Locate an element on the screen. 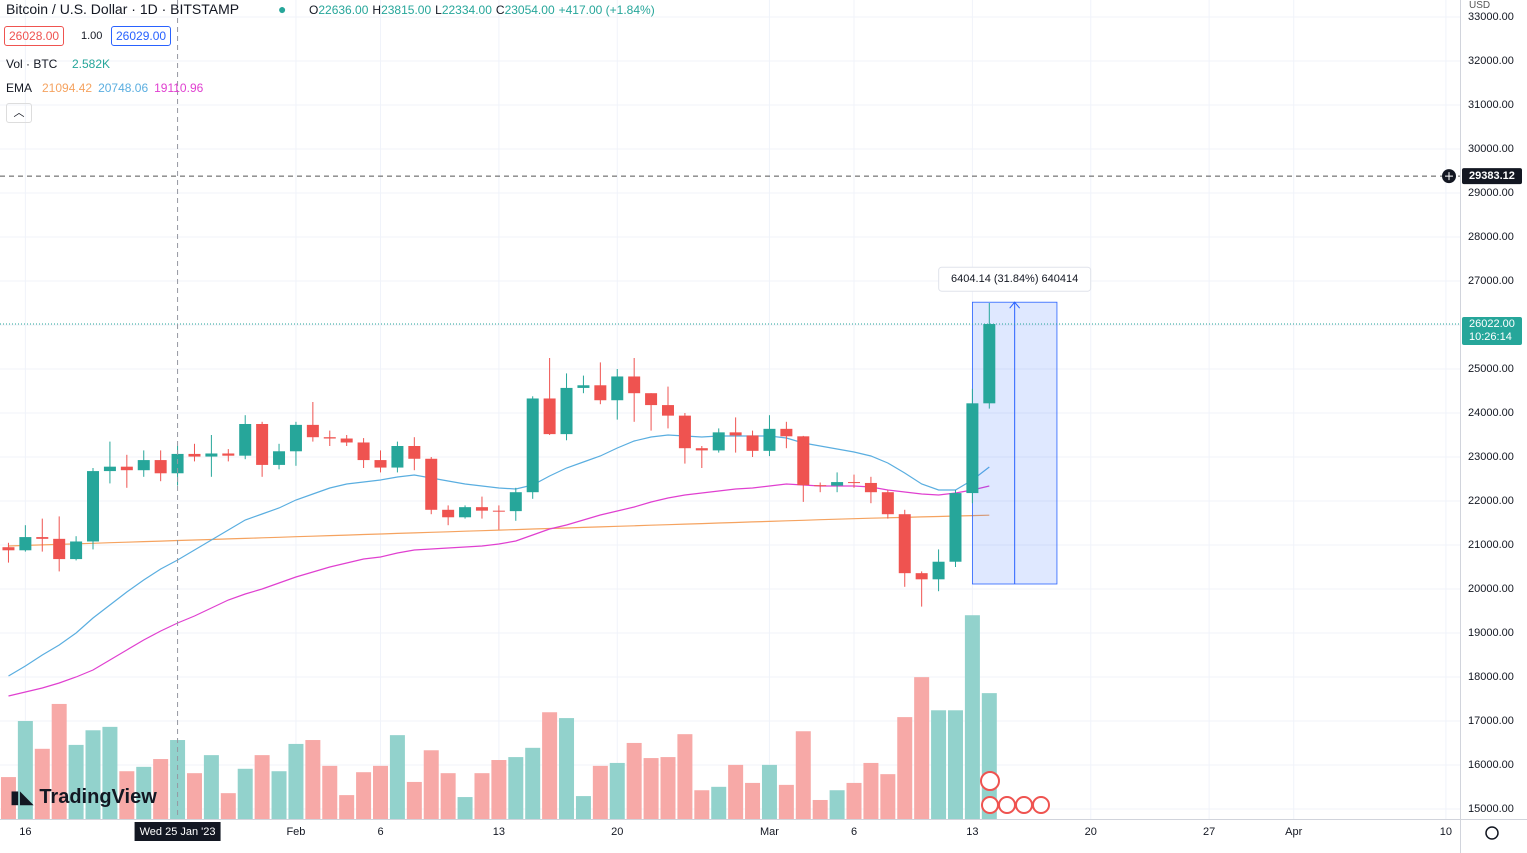 Image resolution: width=1527 pixels, height=853 pixels. y-tick-label: 33000.00 is located at coordinates (1491, 17).